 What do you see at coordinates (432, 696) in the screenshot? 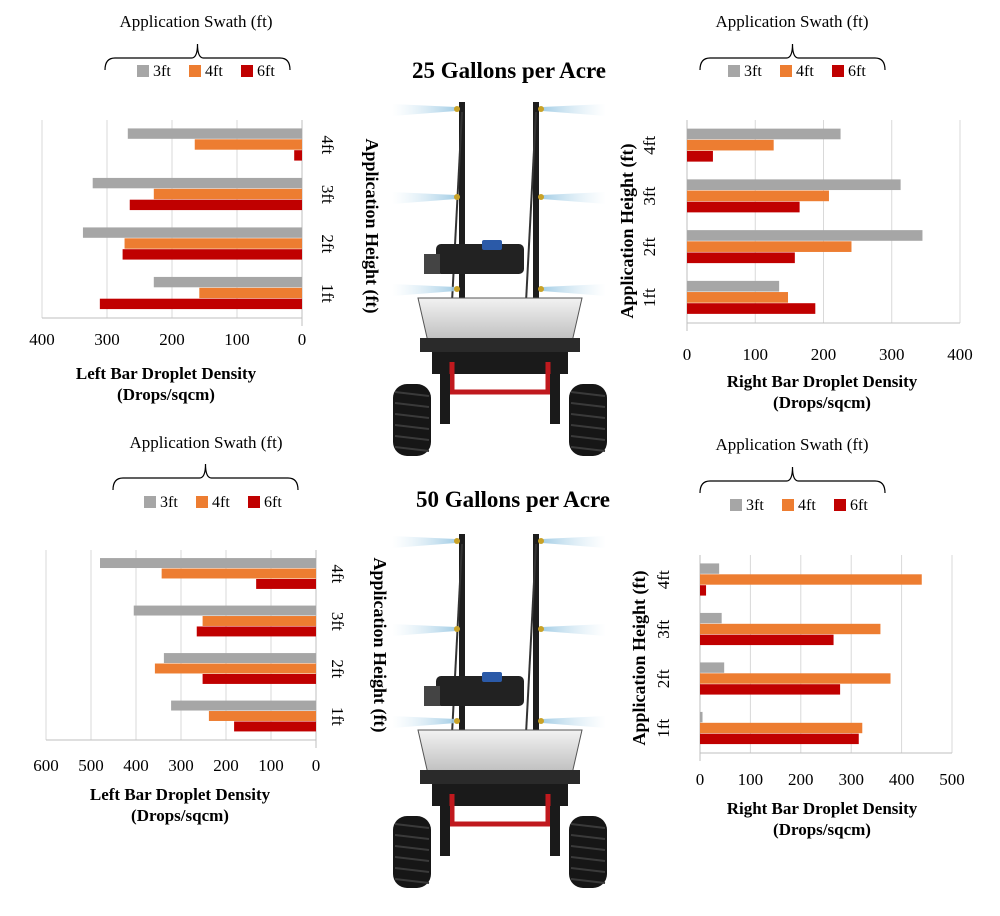
I see `camera-mount` at bounding box center [432, 696].